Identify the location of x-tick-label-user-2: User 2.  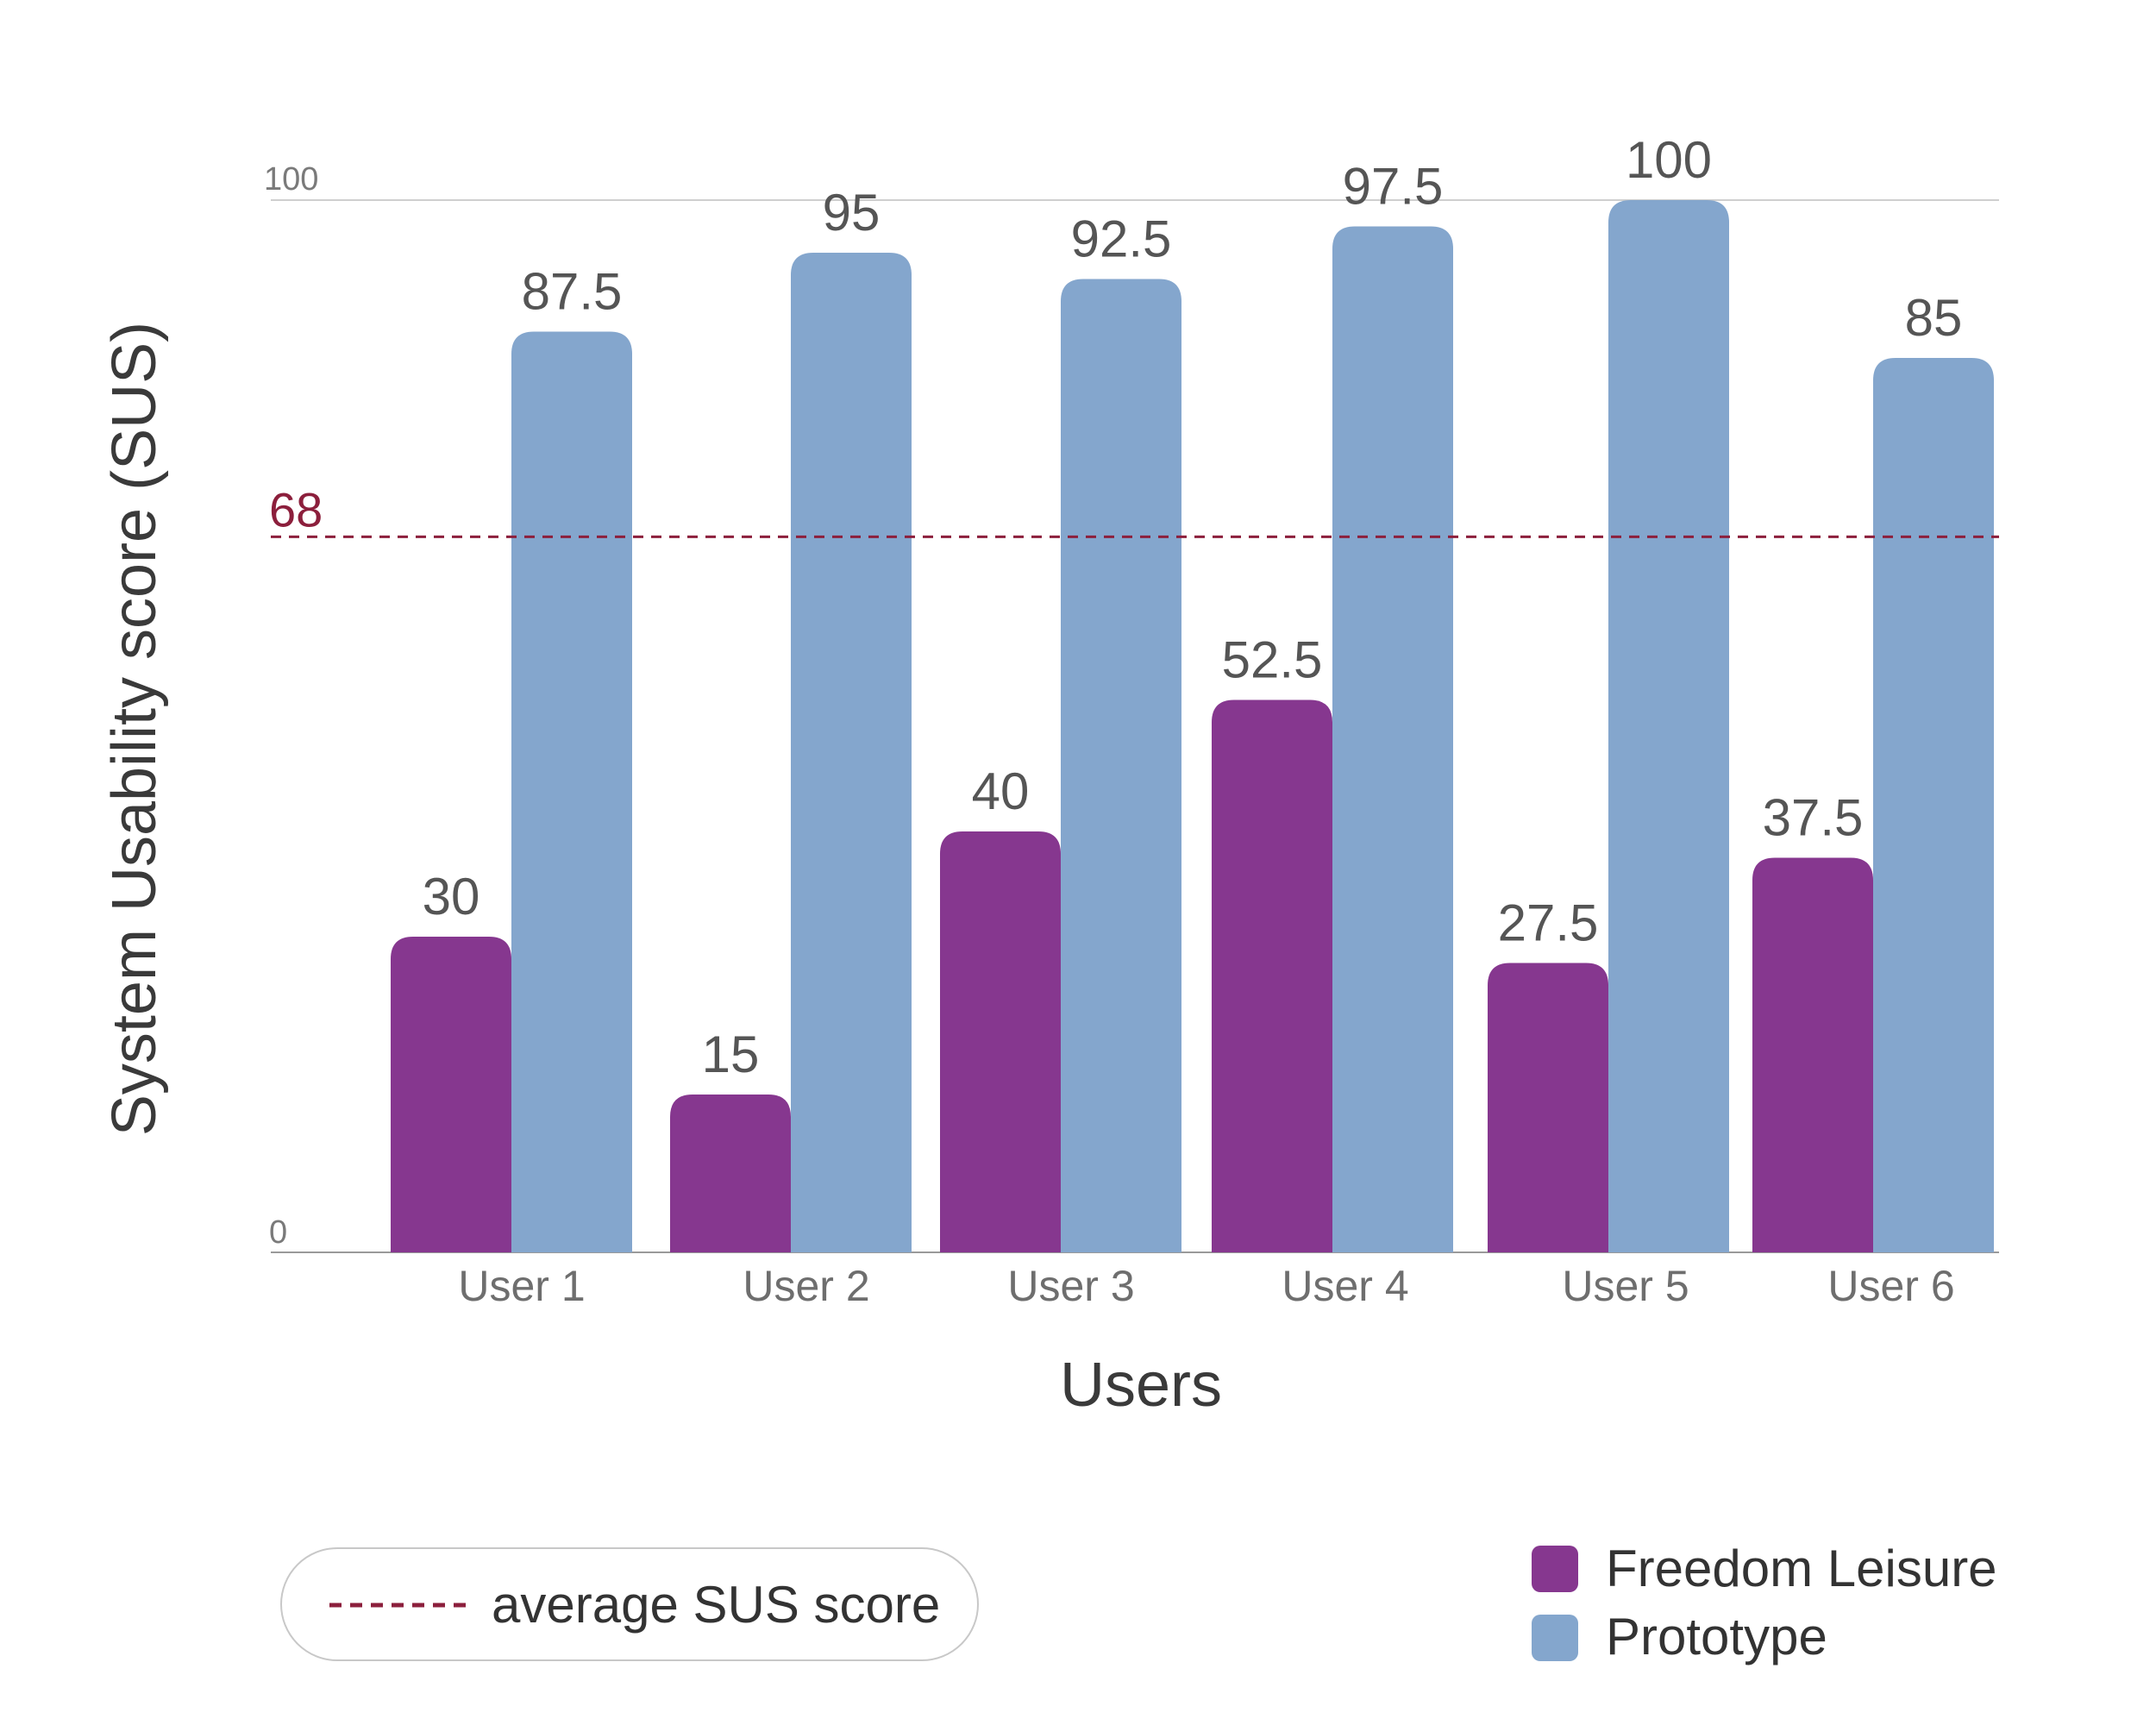
(806, 1286).